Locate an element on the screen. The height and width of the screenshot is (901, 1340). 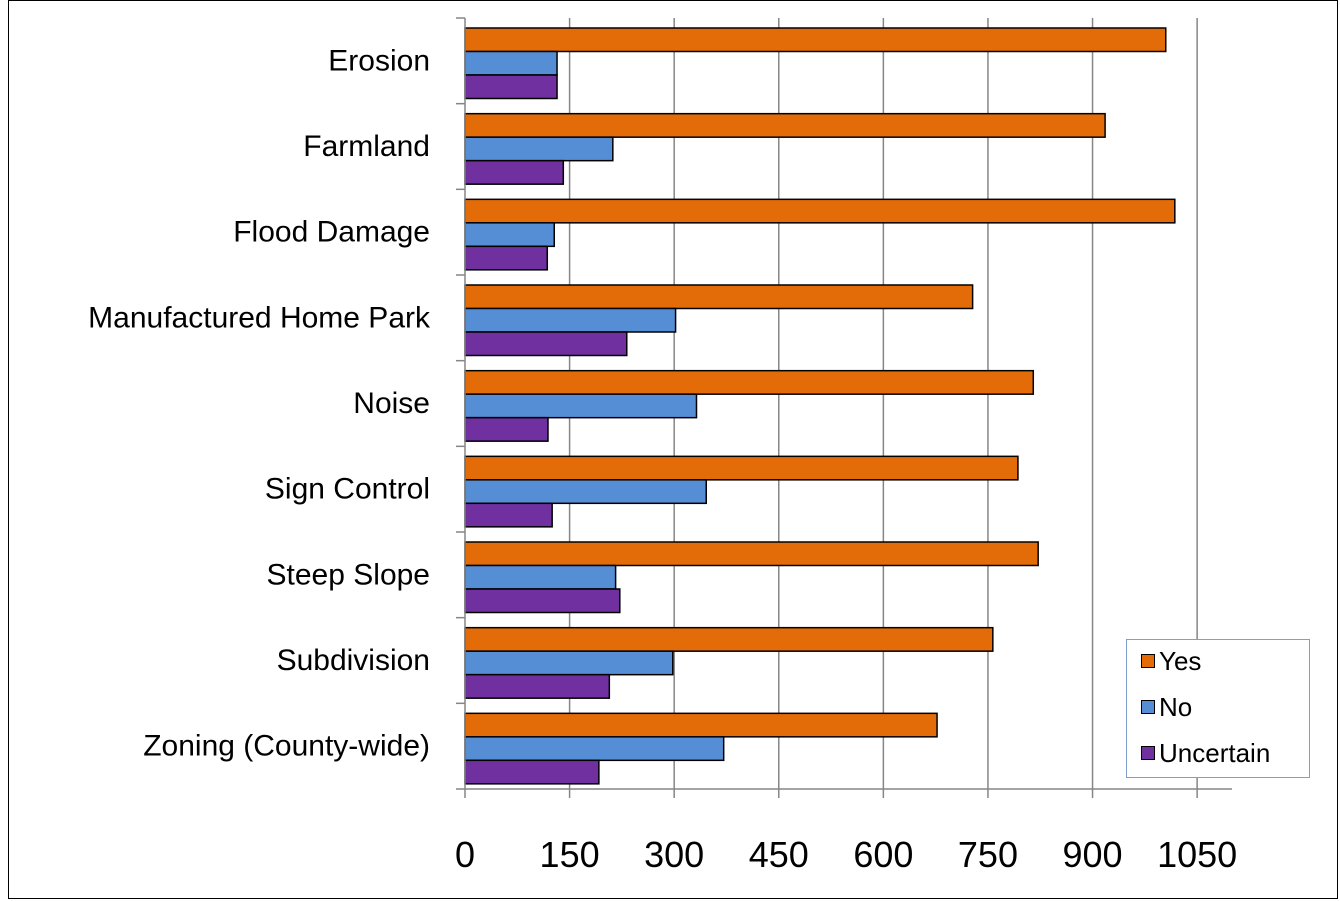
category-label-0: Erosion is located at coordinates (379, 60).